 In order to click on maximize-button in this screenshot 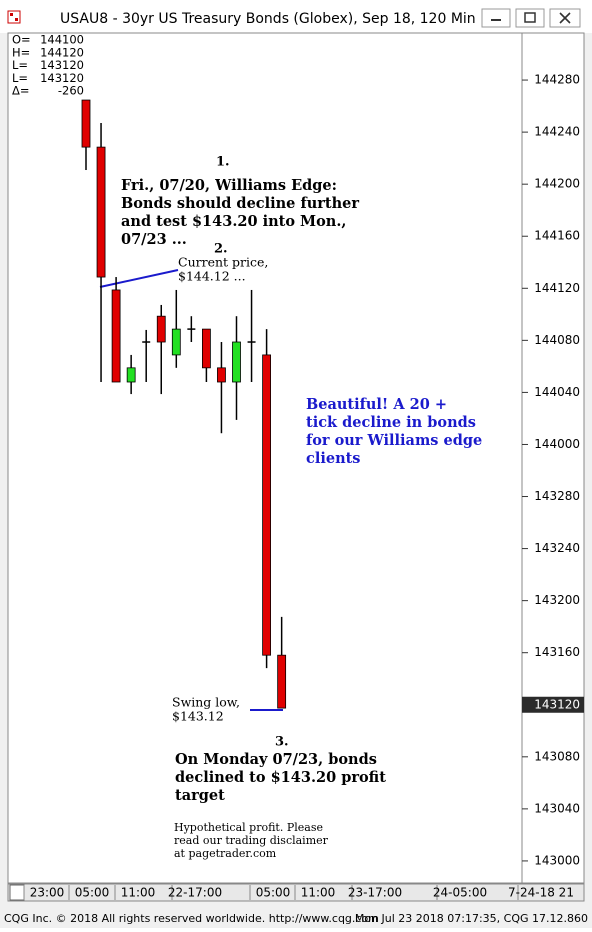, I will do `click(530, 18)`.